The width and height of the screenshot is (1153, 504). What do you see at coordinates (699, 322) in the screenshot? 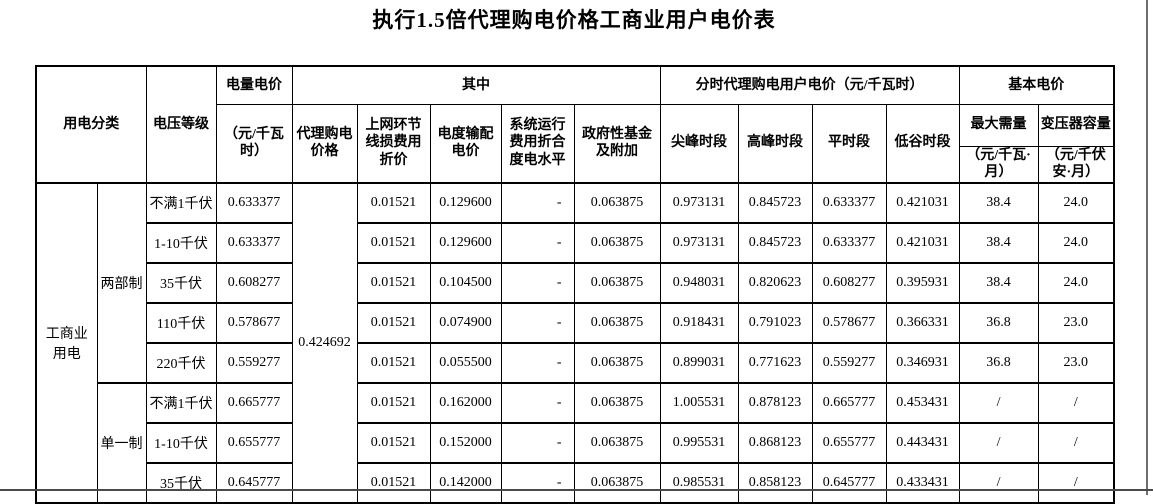
I see `sharp-peak-cell: 0.918431` at bounding box center [699, 322].